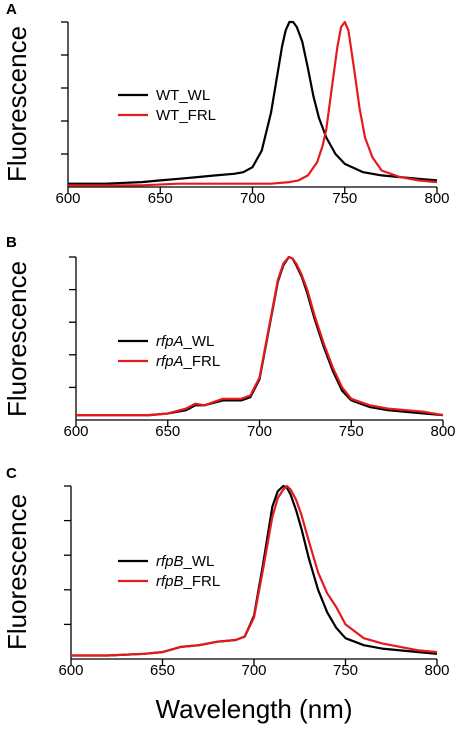 The height and width of the screenshot is (729, 460). What do you see at coordinates (11, 473) in the screenshot?
I see `panel-label: C` at bounding box center [11, 473].